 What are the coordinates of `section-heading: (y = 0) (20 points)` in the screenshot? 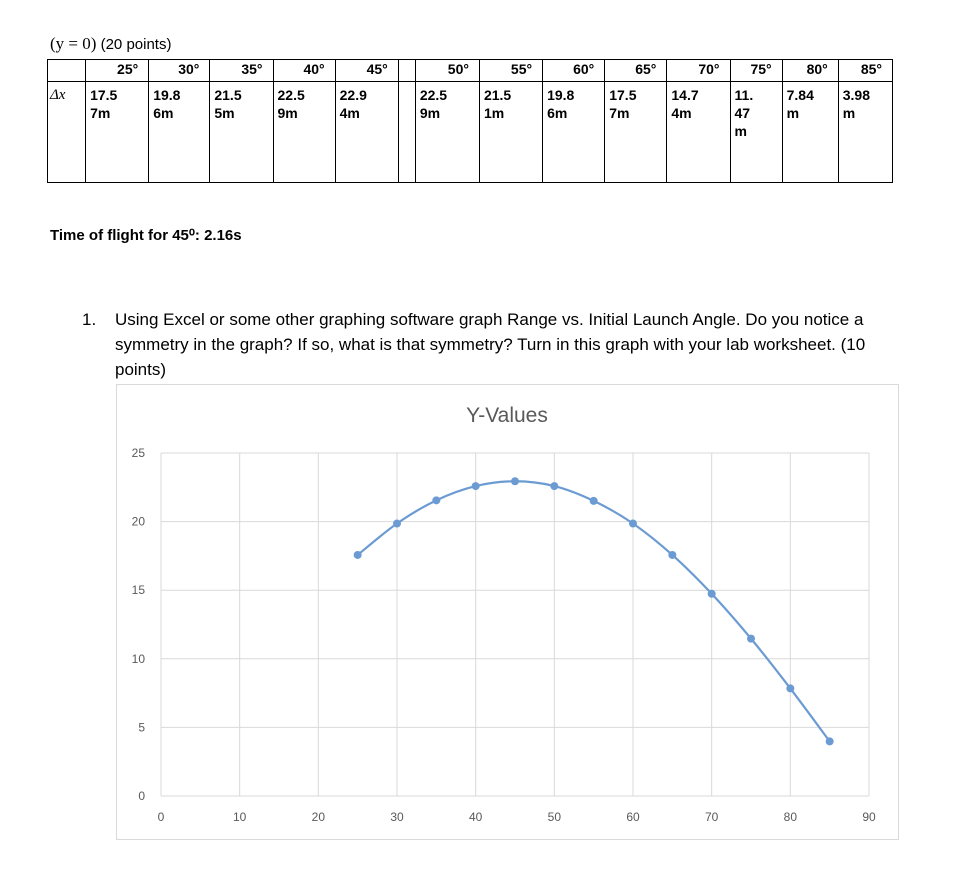 It's located at (110, 44).